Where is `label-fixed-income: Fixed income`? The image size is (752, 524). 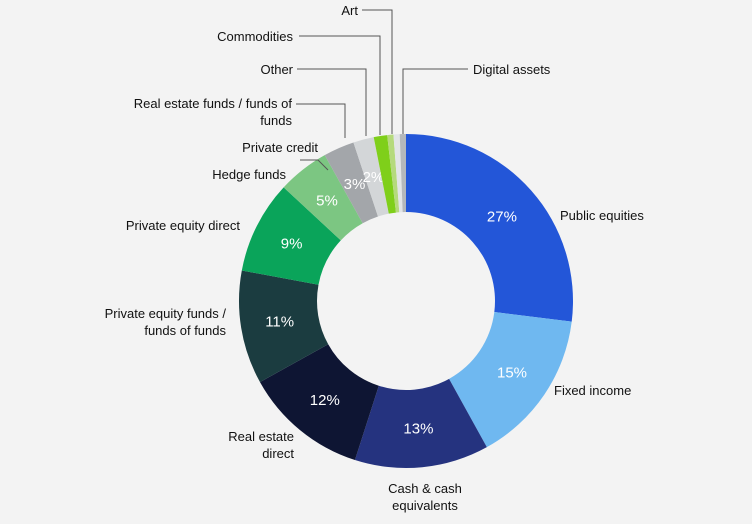
label-fixed-income: Fixed income is located at coordinates (593, 390).